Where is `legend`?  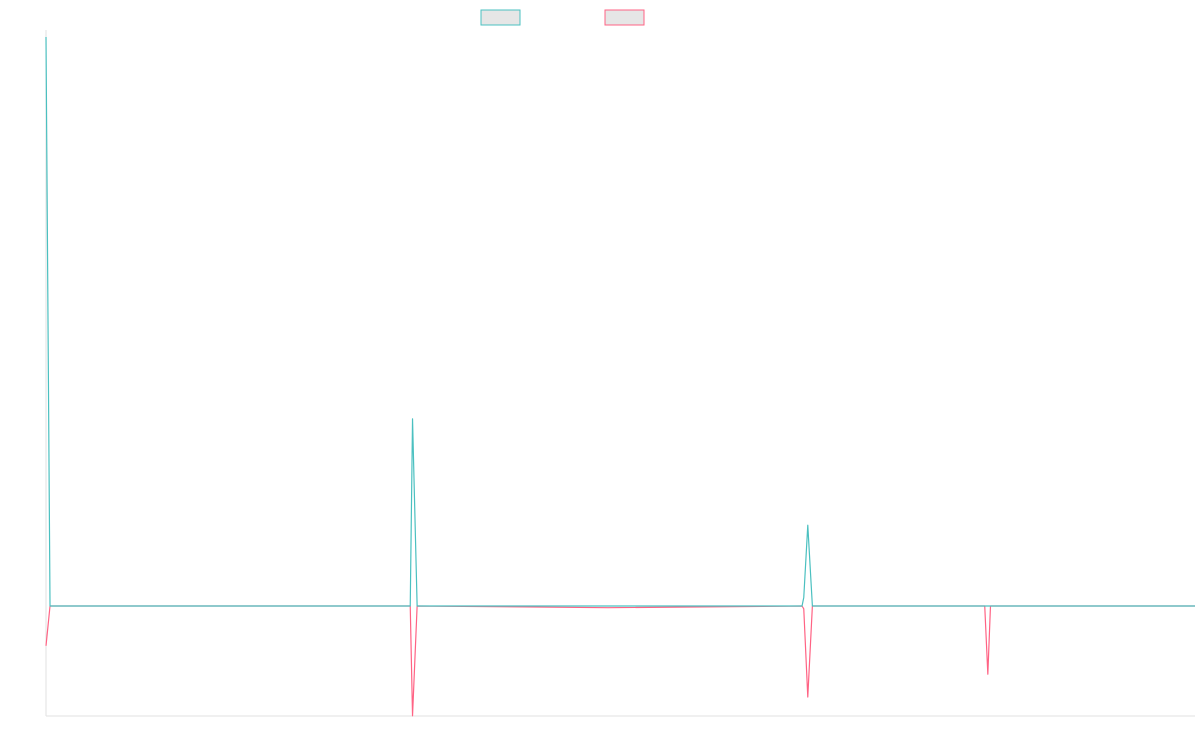 legend is located at coordinates (562, 17).